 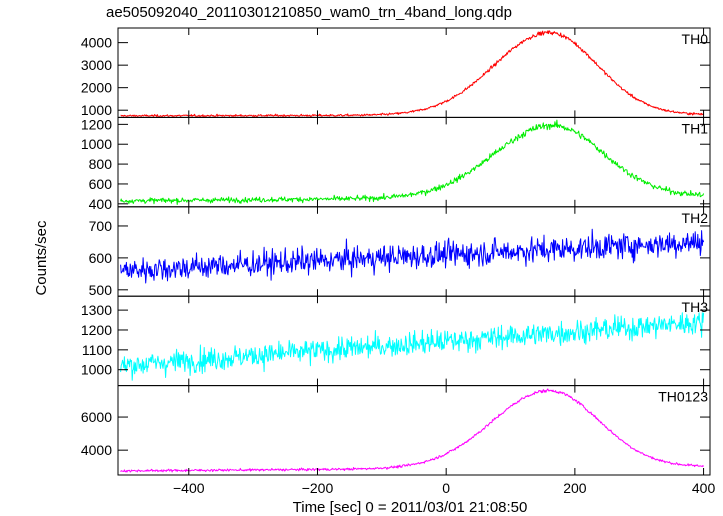 What do you see at coordinates (96, 310) in the screenshot?
I see `y-tick-label: 1300` at bounding box center [96, 310].